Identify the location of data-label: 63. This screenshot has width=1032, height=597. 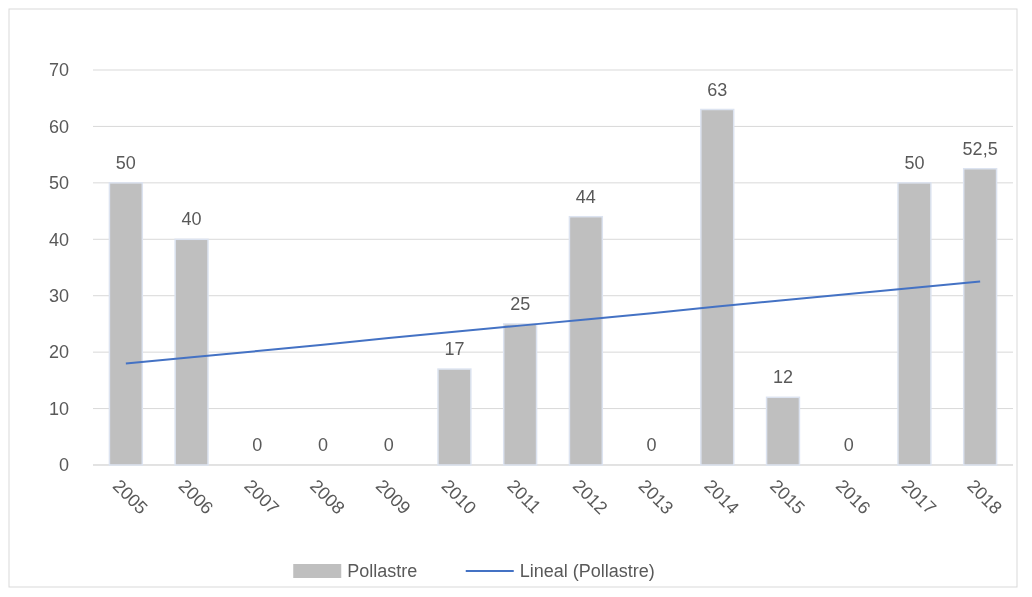
(717, 89).